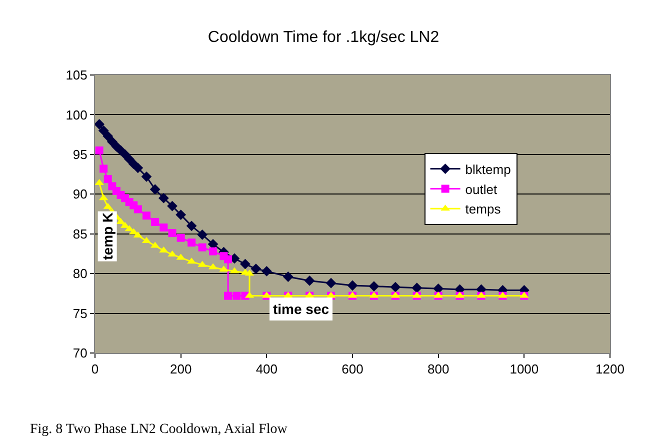 The image size is (647, 439). What do you see at coordinates (80, 353) in the screenshot?
I see `y-tick-label: 70` at bounding box center [80, 353].